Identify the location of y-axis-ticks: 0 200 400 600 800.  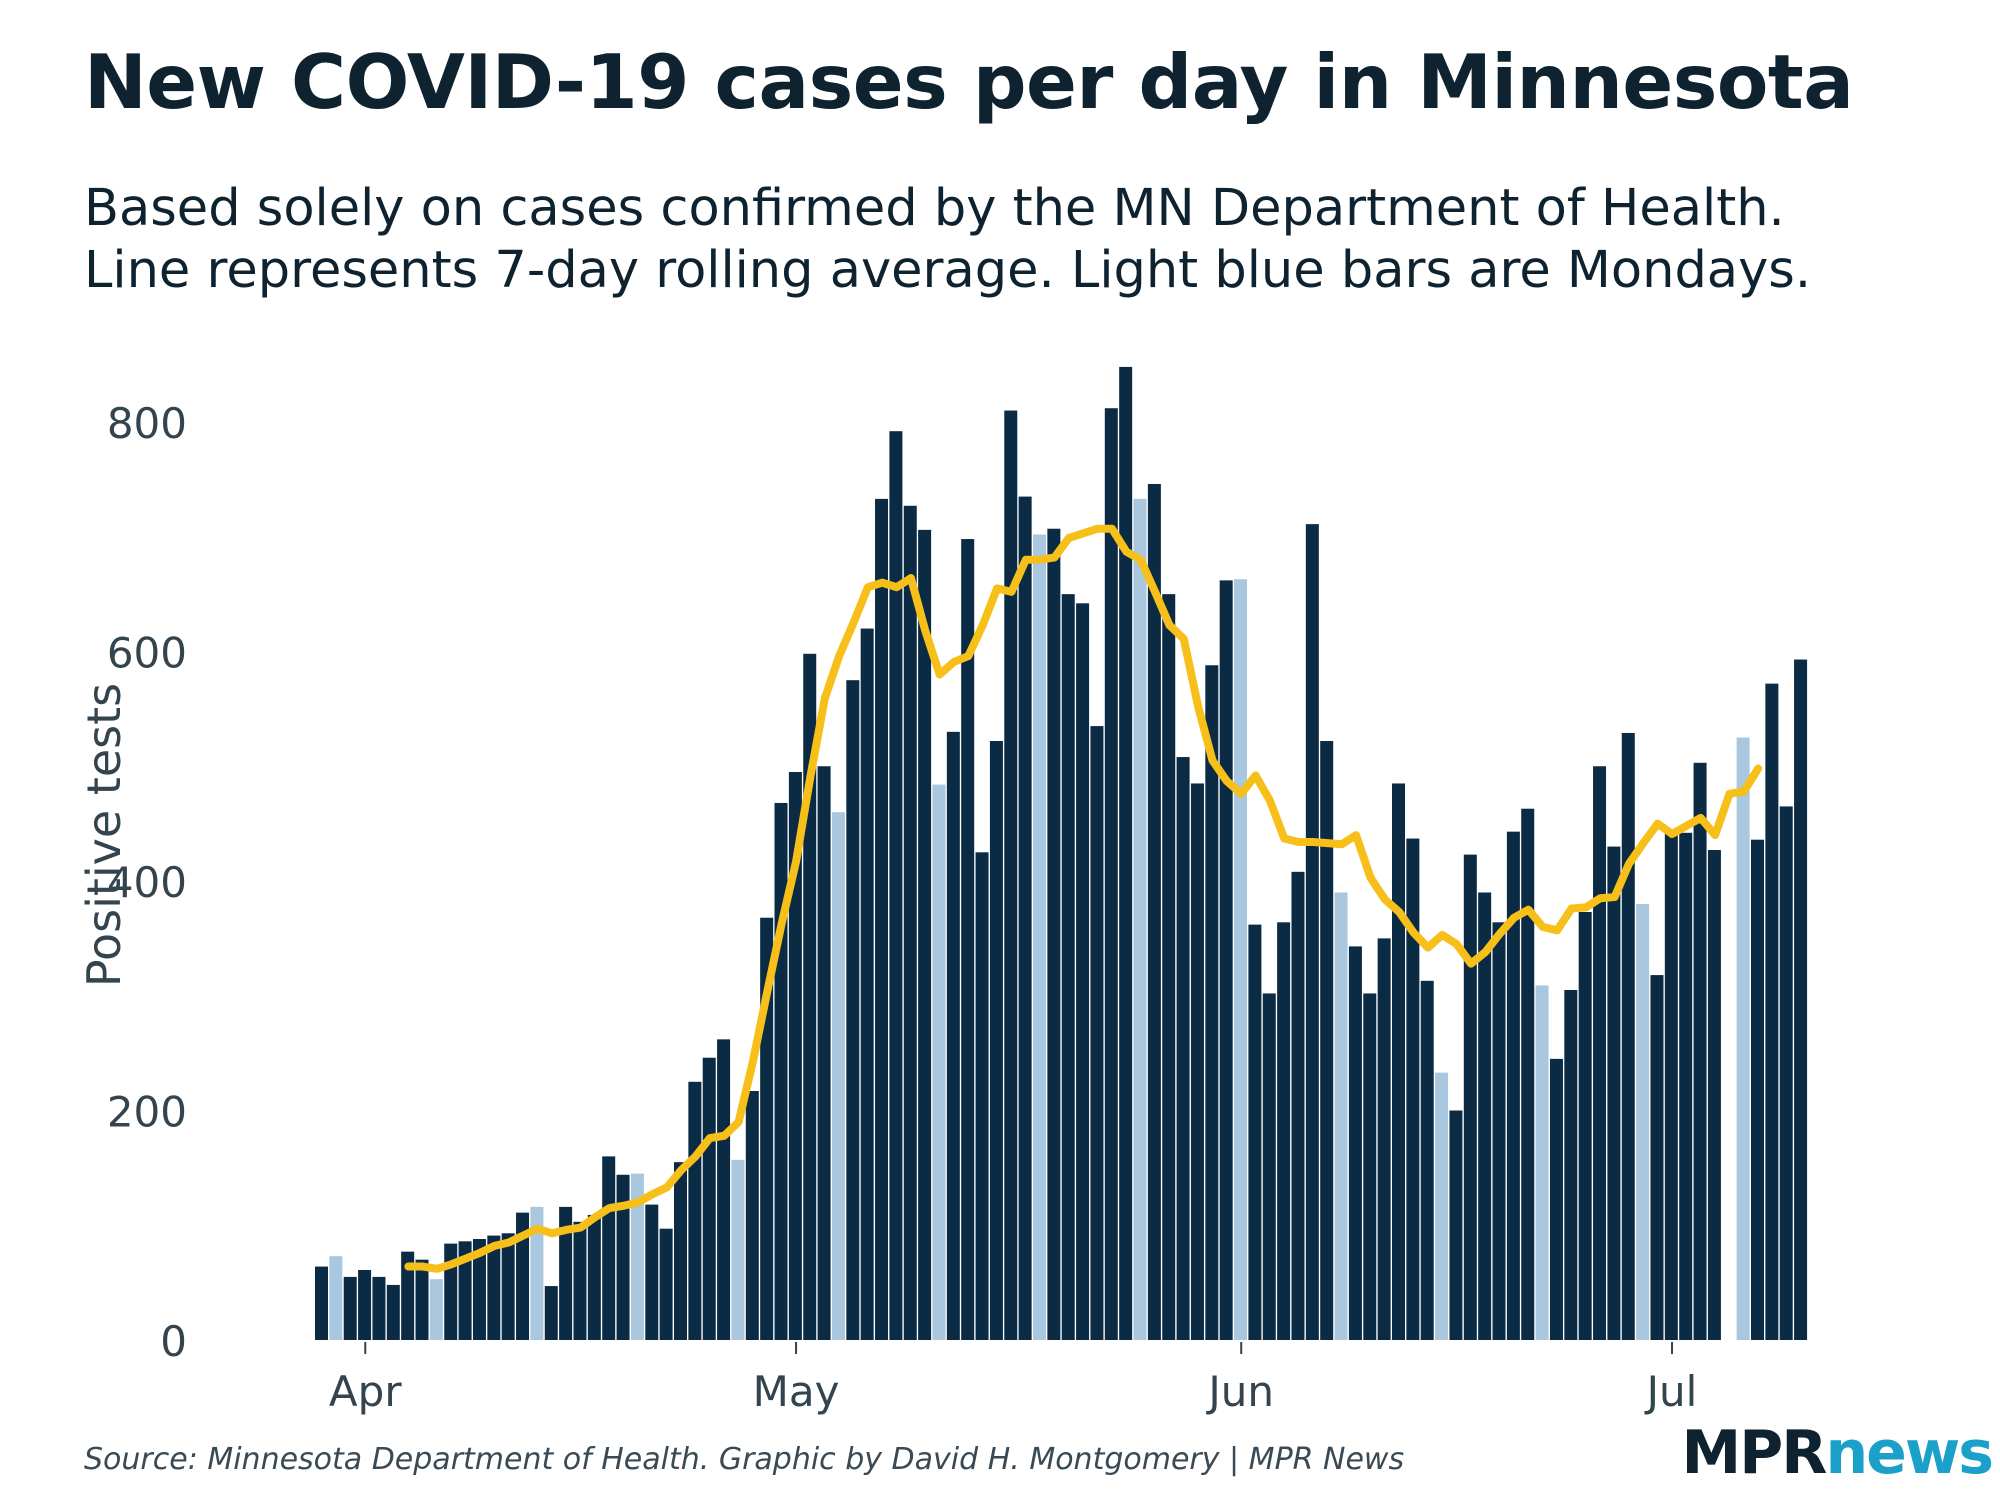
(147, 882).